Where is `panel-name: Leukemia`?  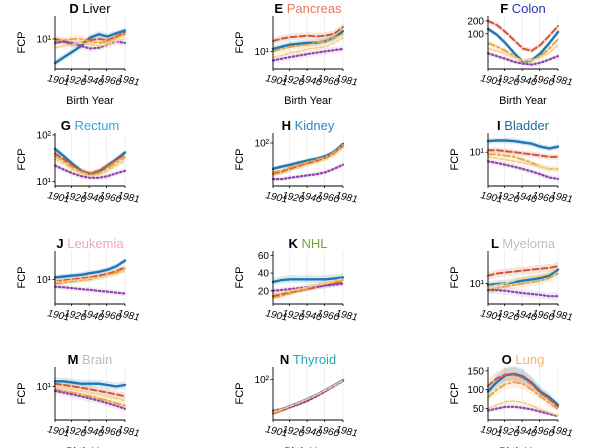 panel-name: Leukemia is located at coordinates (95, 243).